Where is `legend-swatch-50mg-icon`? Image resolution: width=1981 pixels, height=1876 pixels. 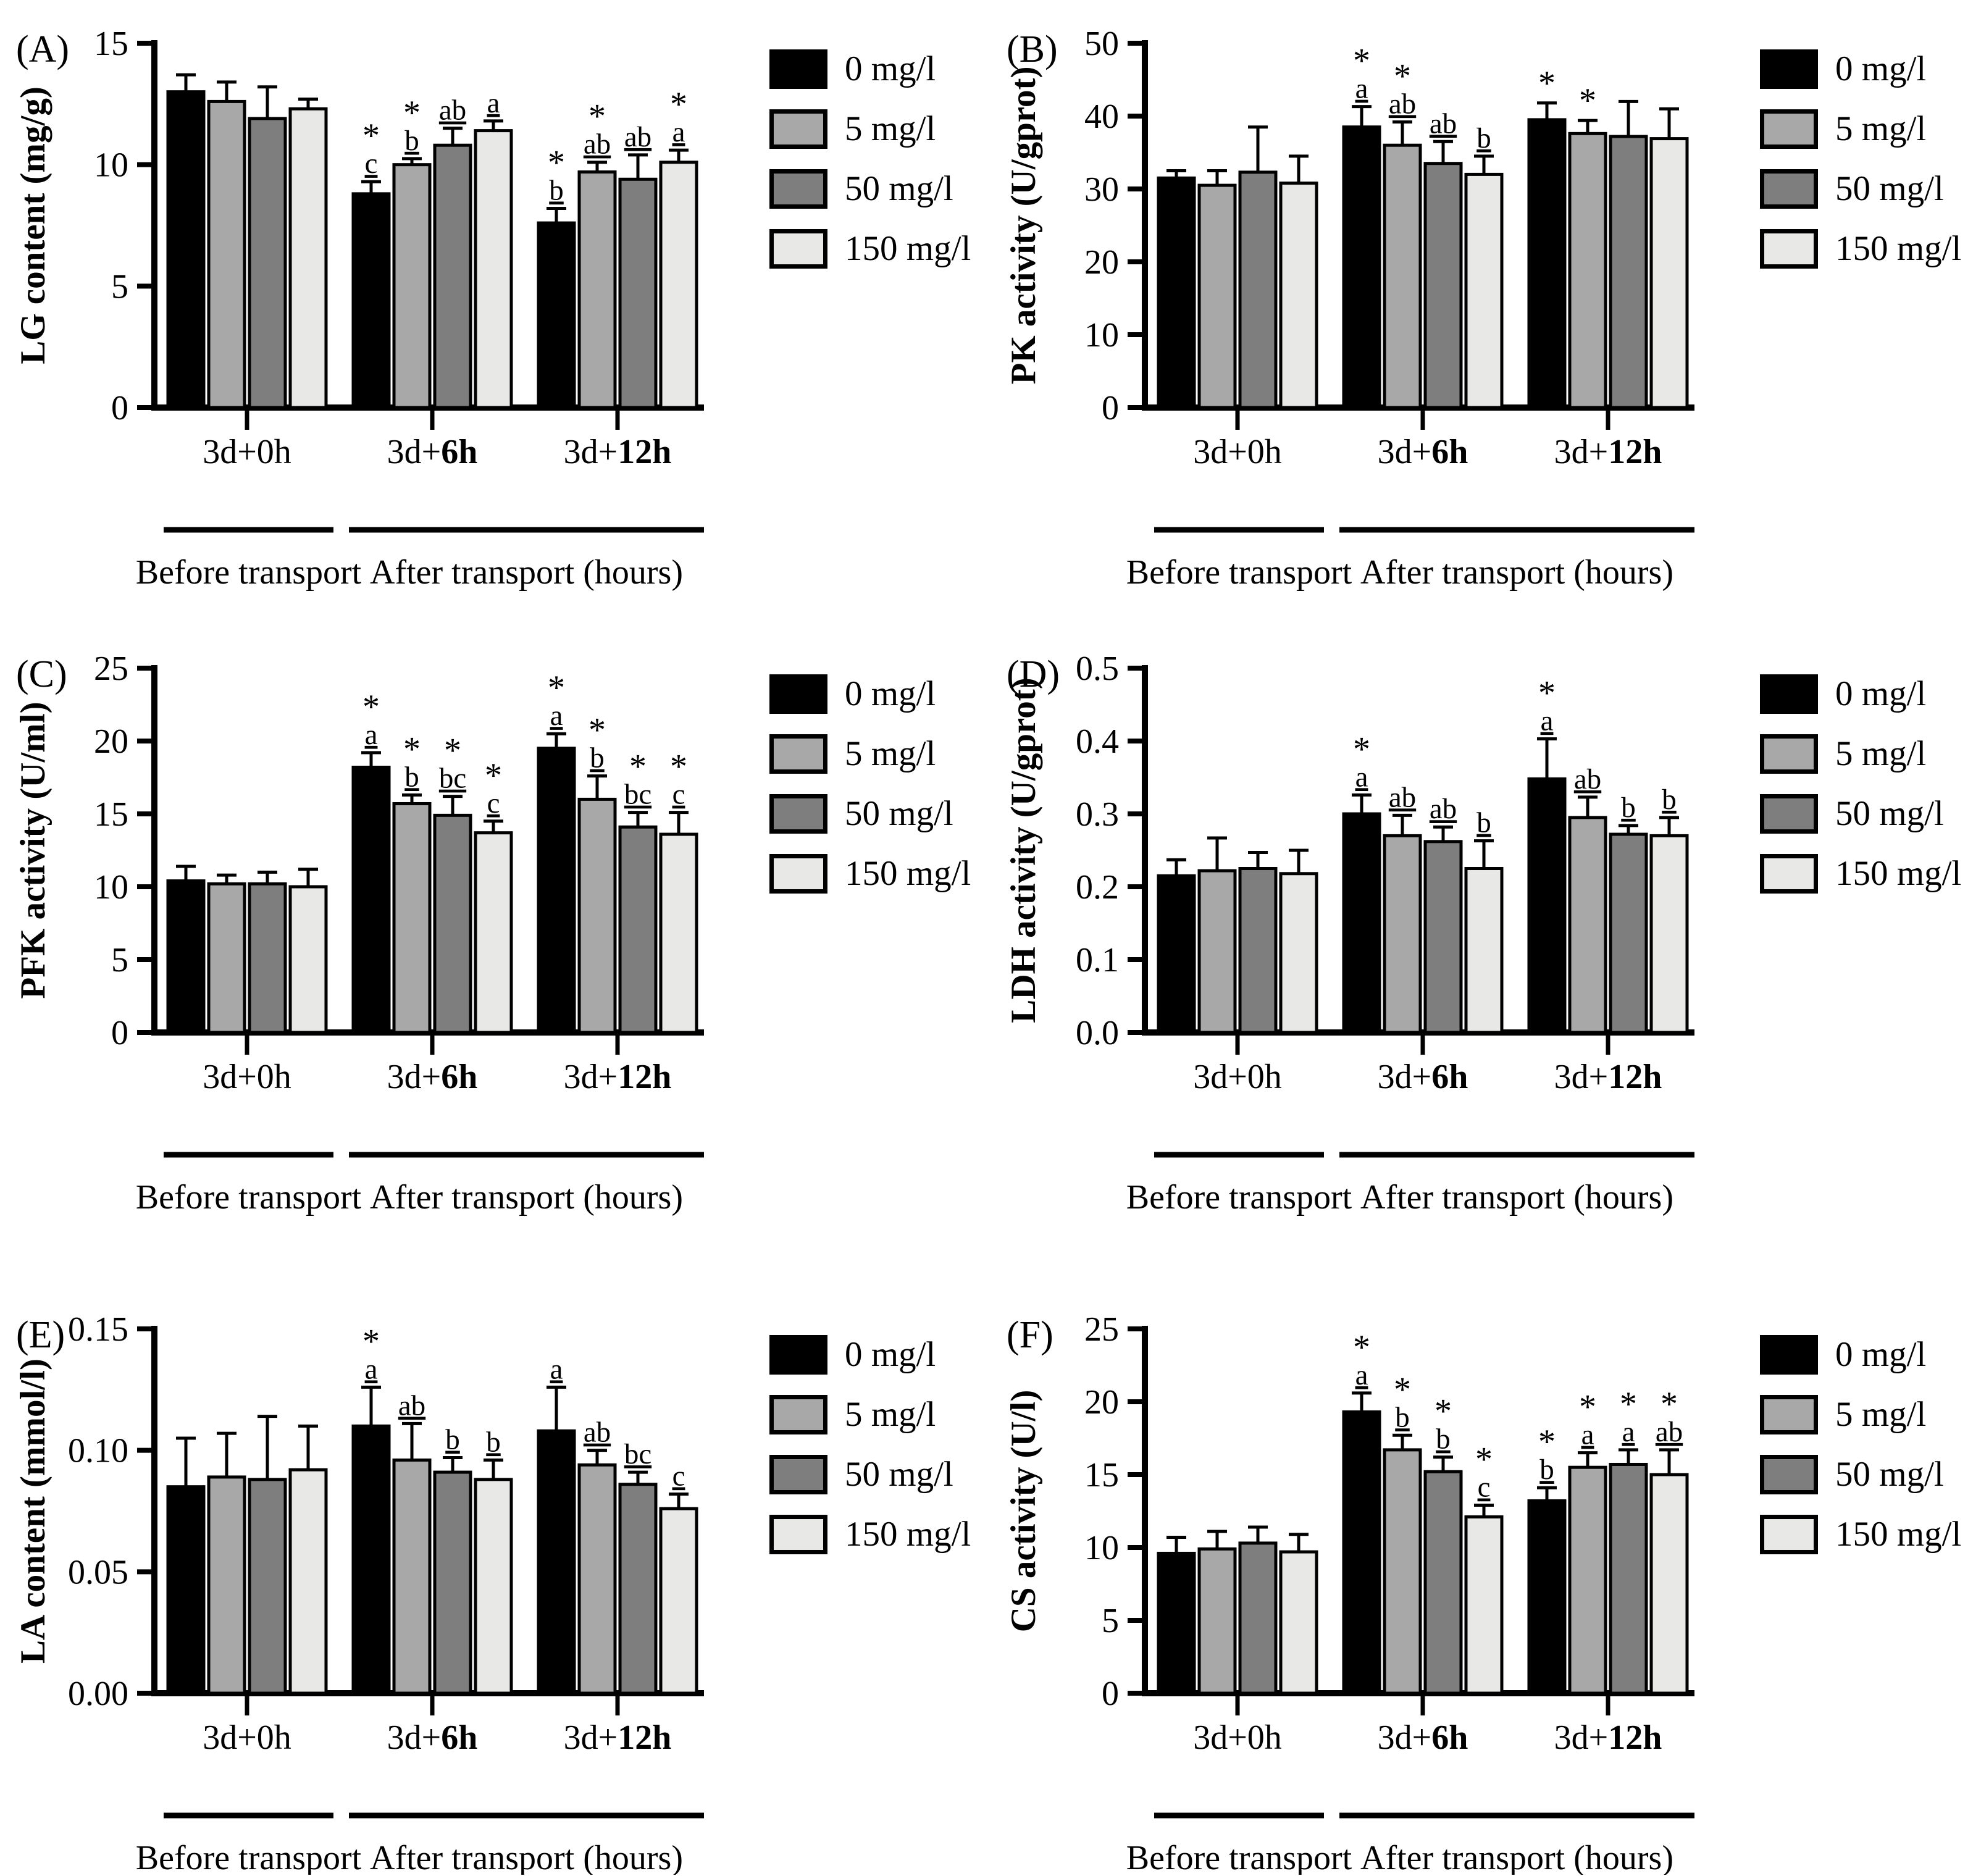
legend-swatch-50mg-icon is located at coordinates (1789, 1474).